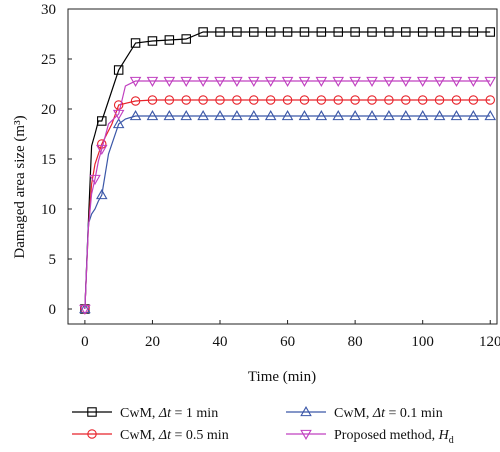 Image resolution: width=500 pixels, height=452 pixels. I want to click on x-tick-label: 20, so click(152, 342).